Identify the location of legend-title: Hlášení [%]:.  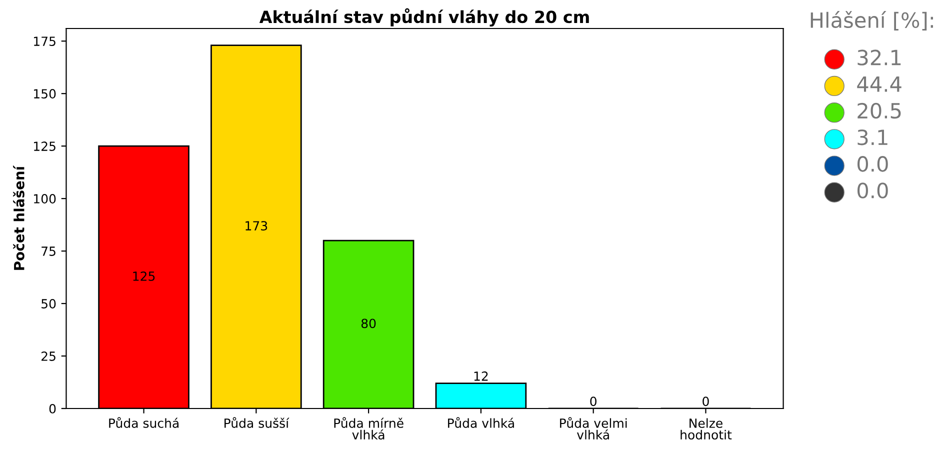
(871, 20).